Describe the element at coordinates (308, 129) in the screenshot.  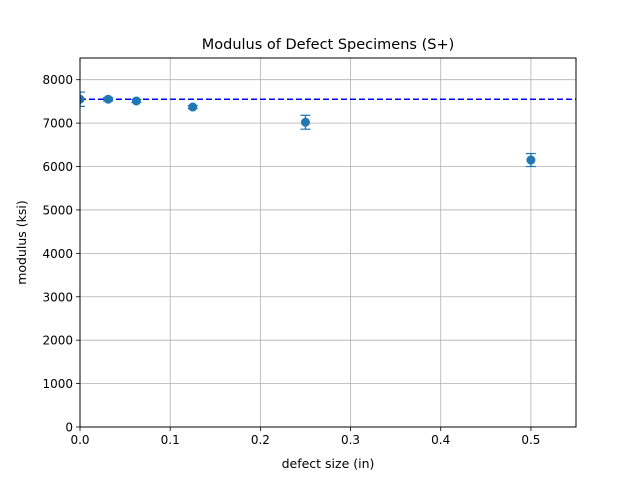
I see `data-layer` at that location.